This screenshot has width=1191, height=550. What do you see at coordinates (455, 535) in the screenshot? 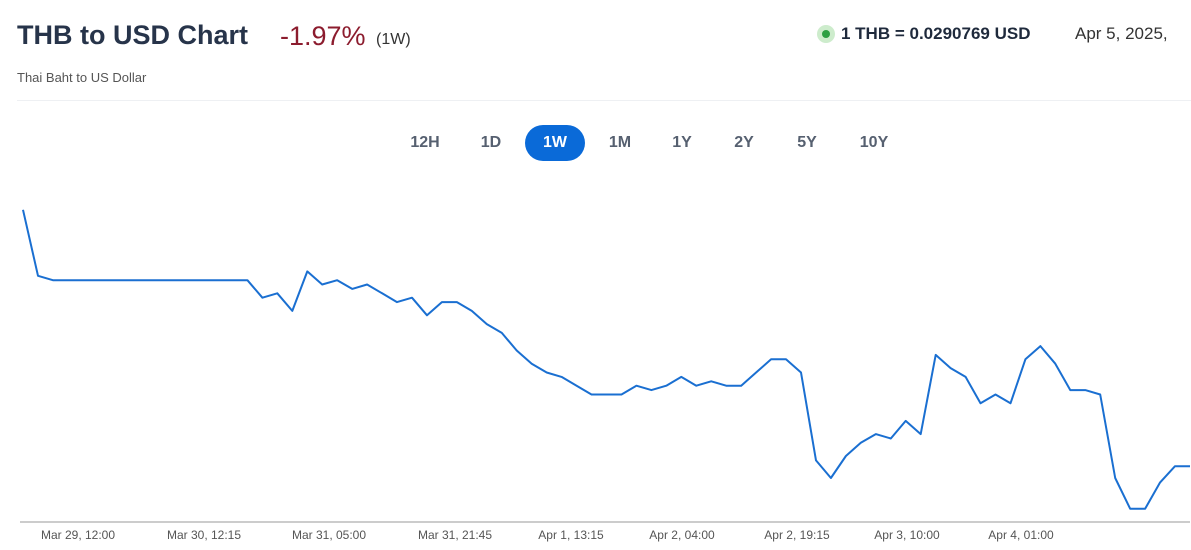
I see `x-tick-label: Mar 31, 21:45` at bounding box center [455, 535].